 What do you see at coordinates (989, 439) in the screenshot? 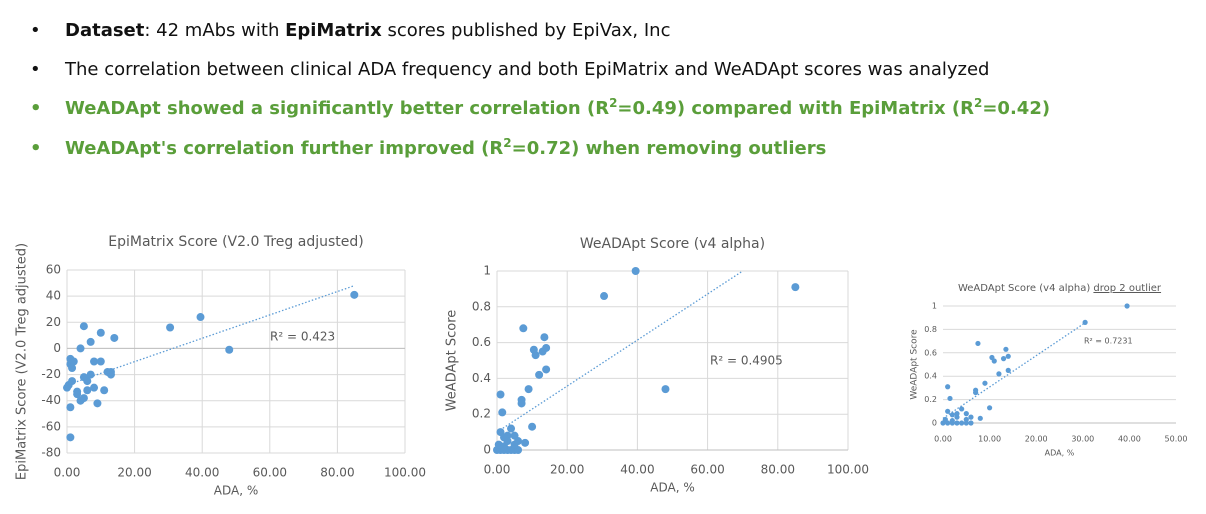
I see `x-tick-label: 10.00` at bounding box center [989, 439].